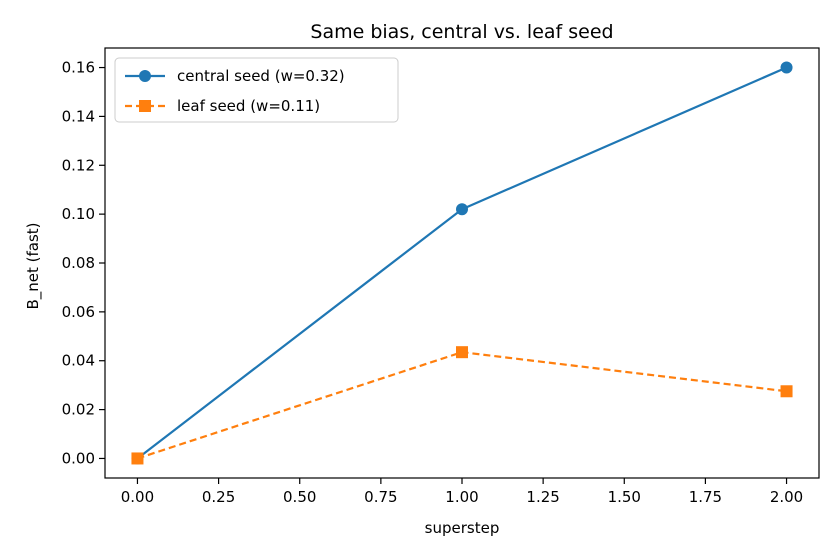  I want to click on y-tick-label-8: 0.16, so click(78, 68).